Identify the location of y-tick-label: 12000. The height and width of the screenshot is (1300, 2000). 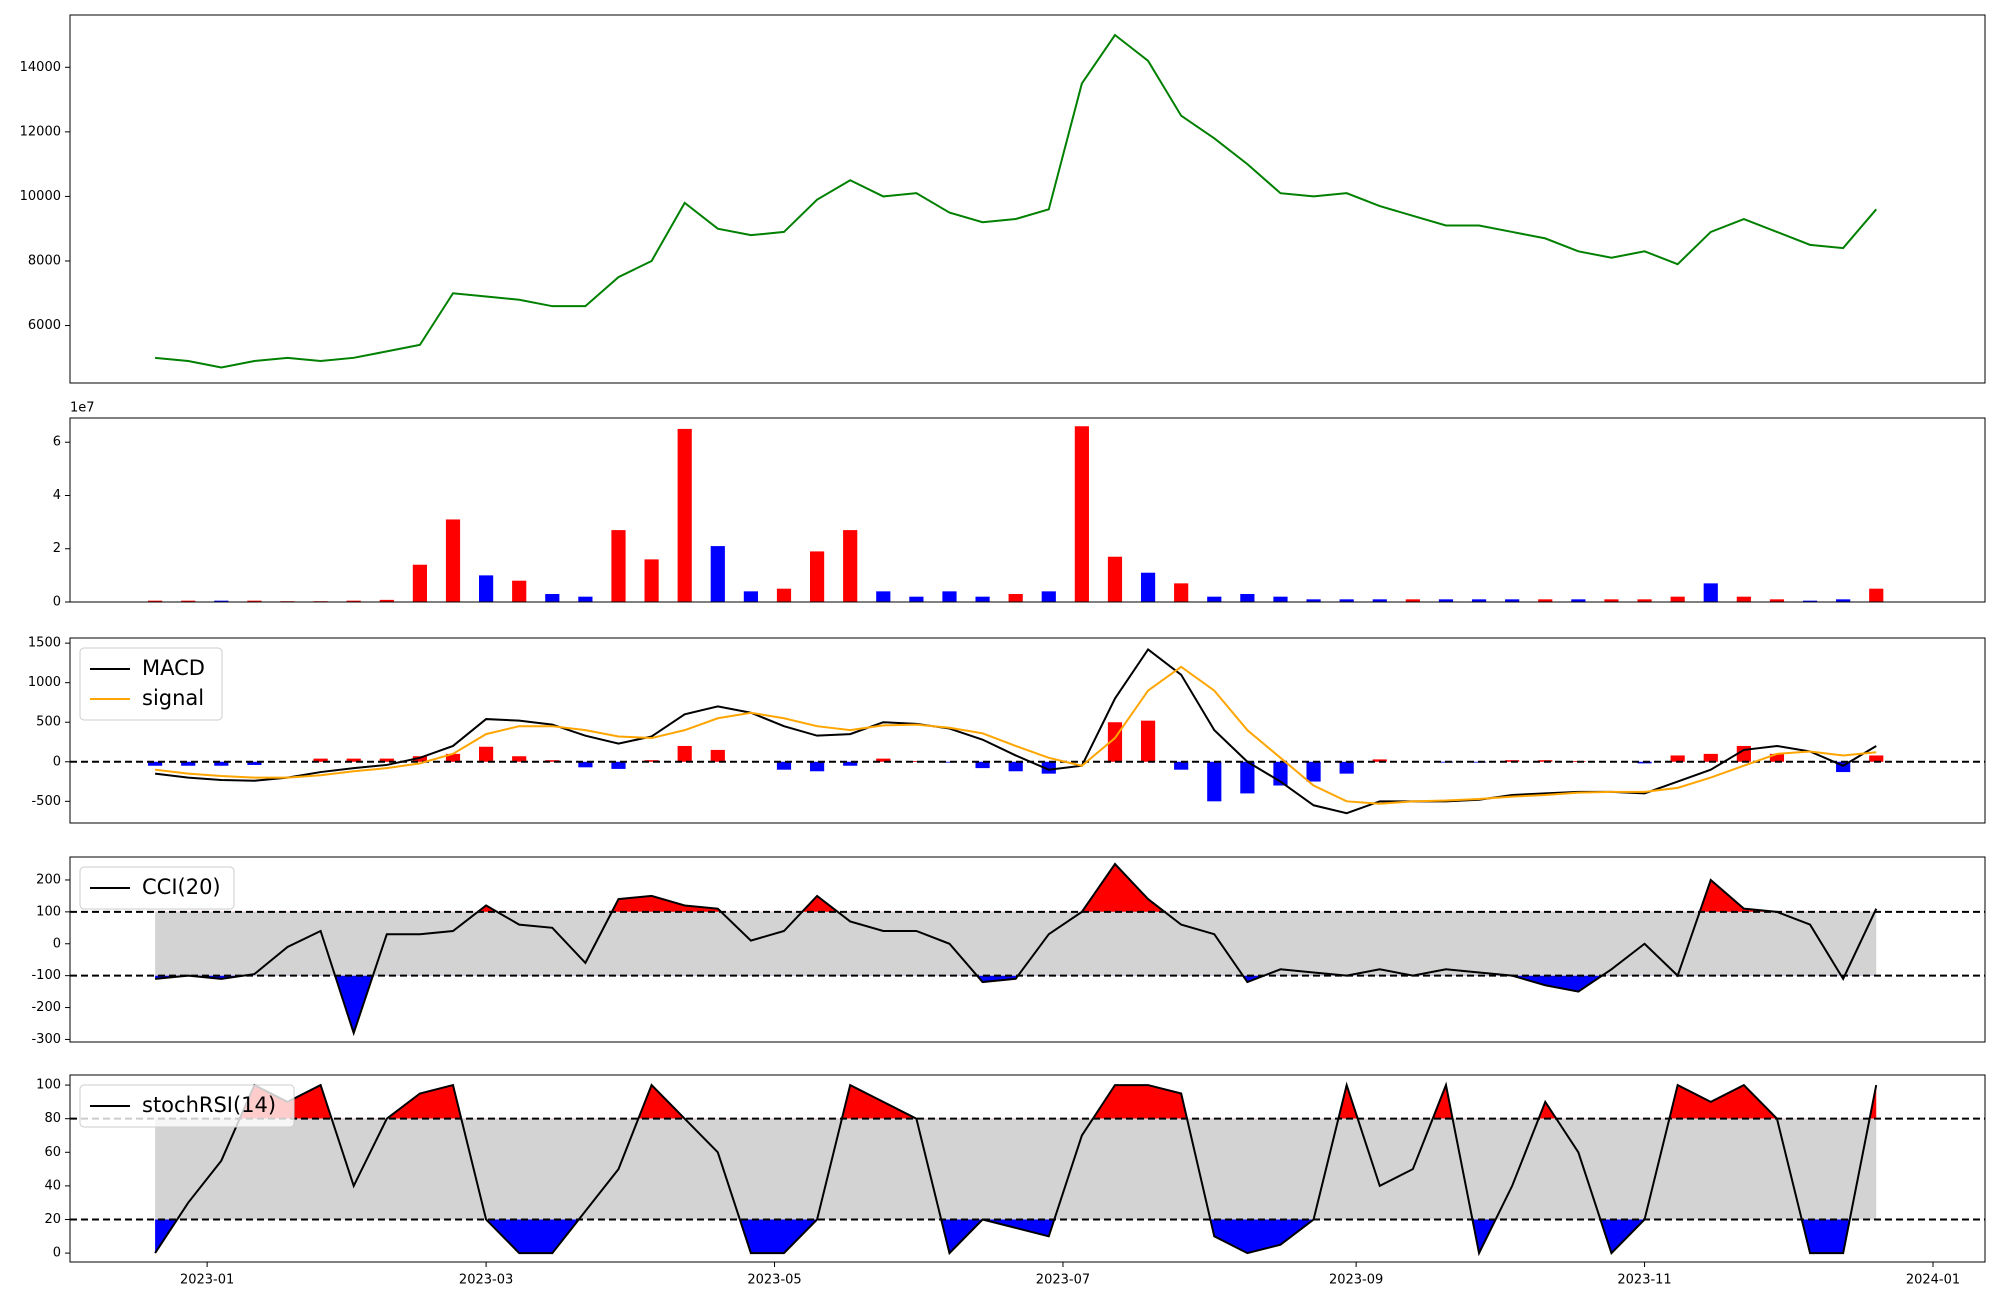
(40, 131).